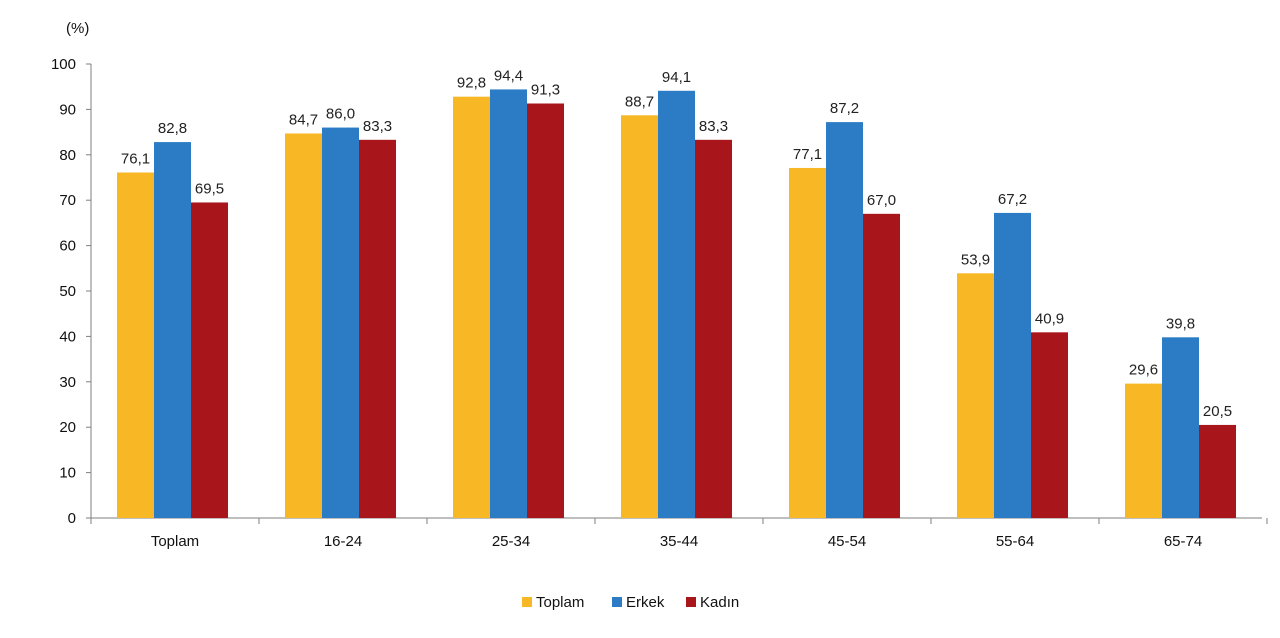 The image size is (1280, 638). I want to click on data-label: 92,8, so click(471, 83).